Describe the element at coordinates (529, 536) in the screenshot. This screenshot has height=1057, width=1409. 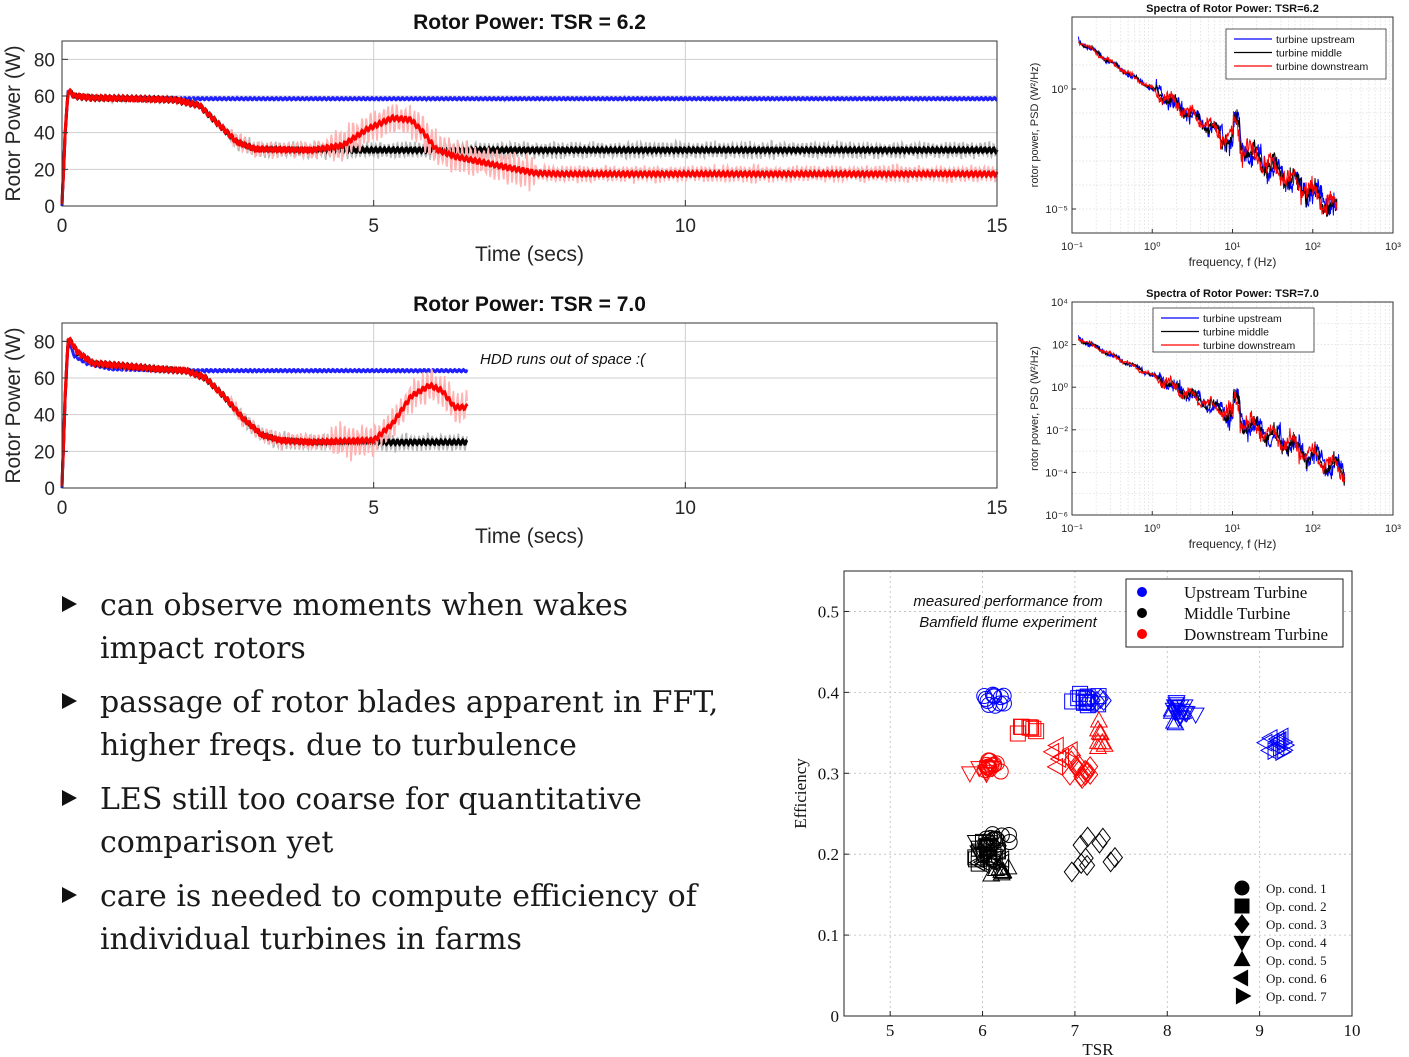
I see `x-axis-label: Time (secs)` at that location.